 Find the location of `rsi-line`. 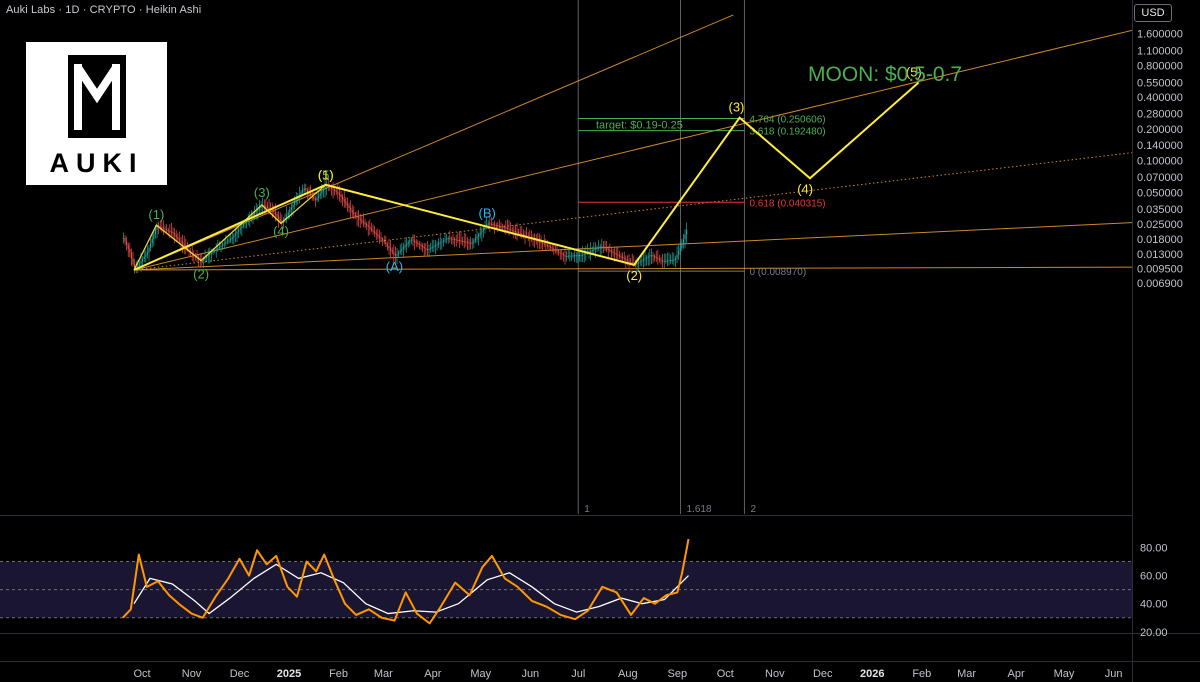

rsi-line is located at coordinates (406, 581).